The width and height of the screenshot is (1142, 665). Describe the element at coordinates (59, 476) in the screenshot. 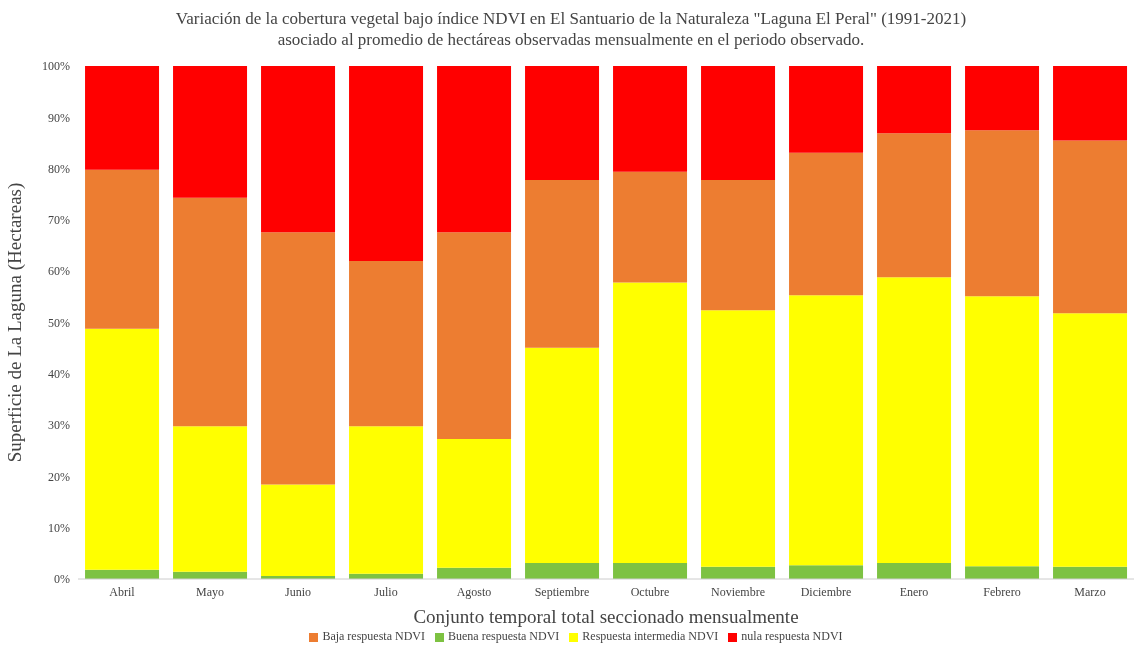

I see `y-tick-label: 20%` at that location.